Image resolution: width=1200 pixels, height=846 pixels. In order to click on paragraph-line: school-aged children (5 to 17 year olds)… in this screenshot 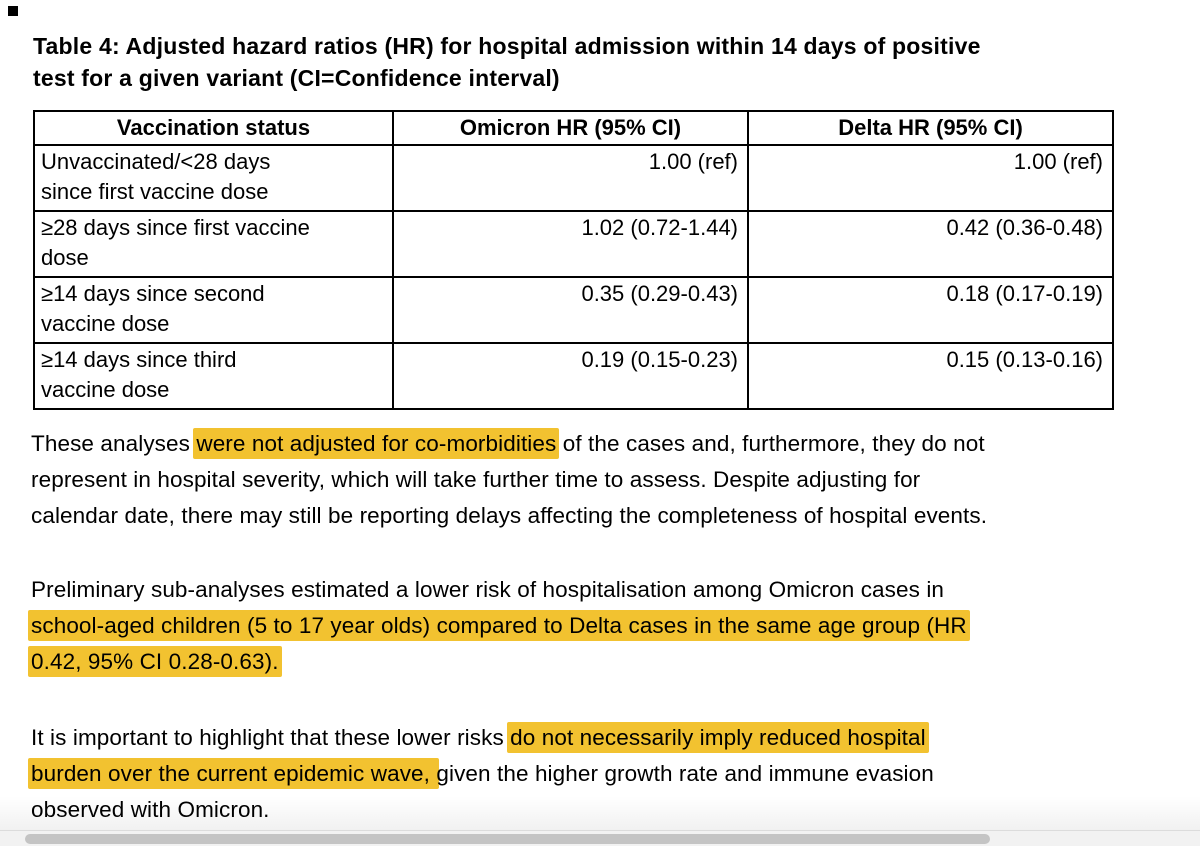, I will do `click(609, 626)`.